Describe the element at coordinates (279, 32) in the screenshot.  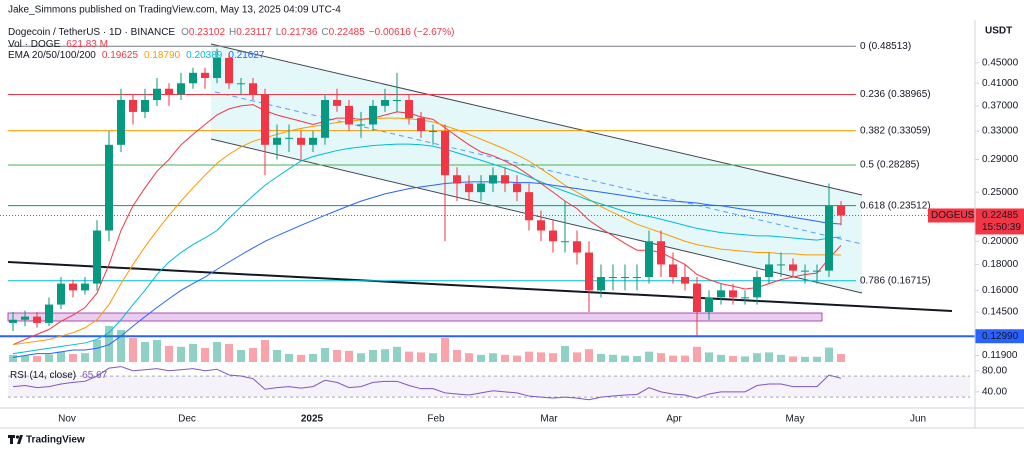
I see `ohlc-key: L` at that location.